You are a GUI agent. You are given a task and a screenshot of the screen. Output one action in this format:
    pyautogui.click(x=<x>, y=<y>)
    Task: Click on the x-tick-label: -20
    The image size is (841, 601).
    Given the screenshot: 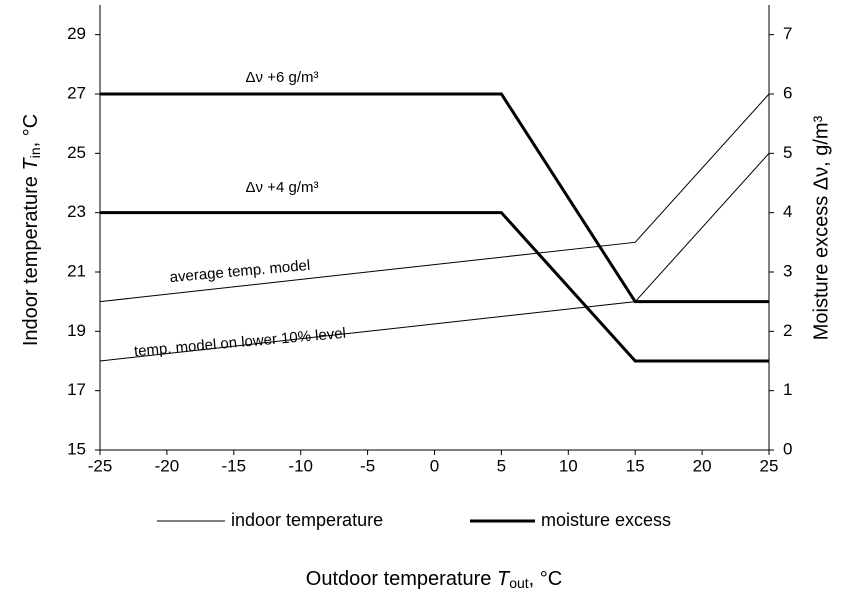 What is the action you would take?
    pyautogui.click(x=167, y=465)
    